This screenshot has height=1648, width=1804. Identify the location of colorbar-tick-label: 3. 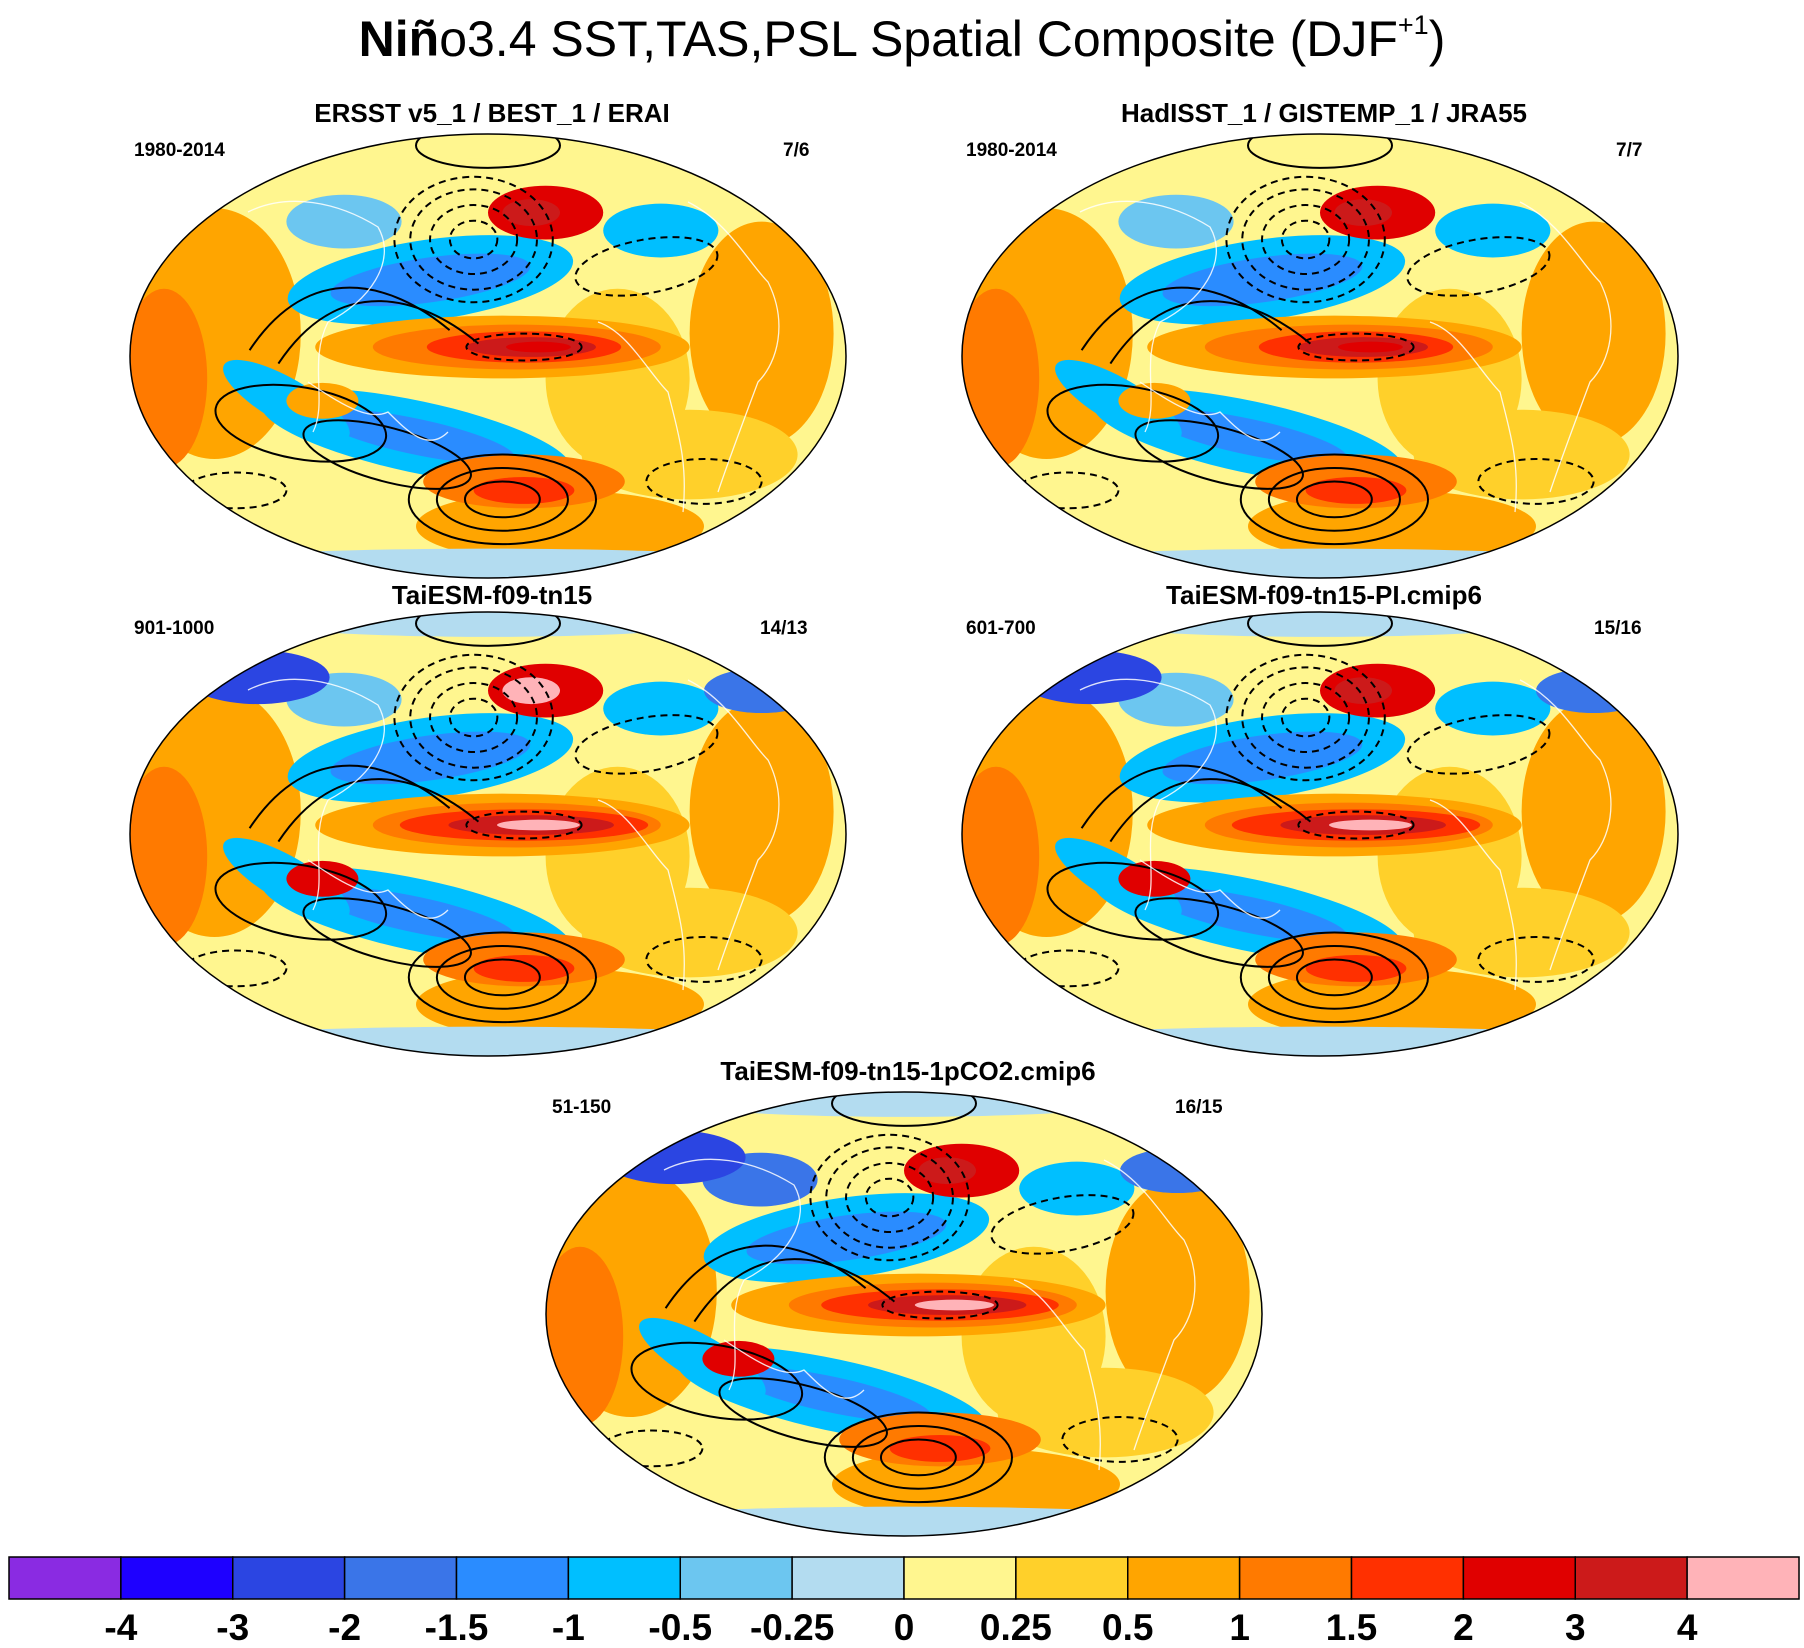
(1575, 1627).